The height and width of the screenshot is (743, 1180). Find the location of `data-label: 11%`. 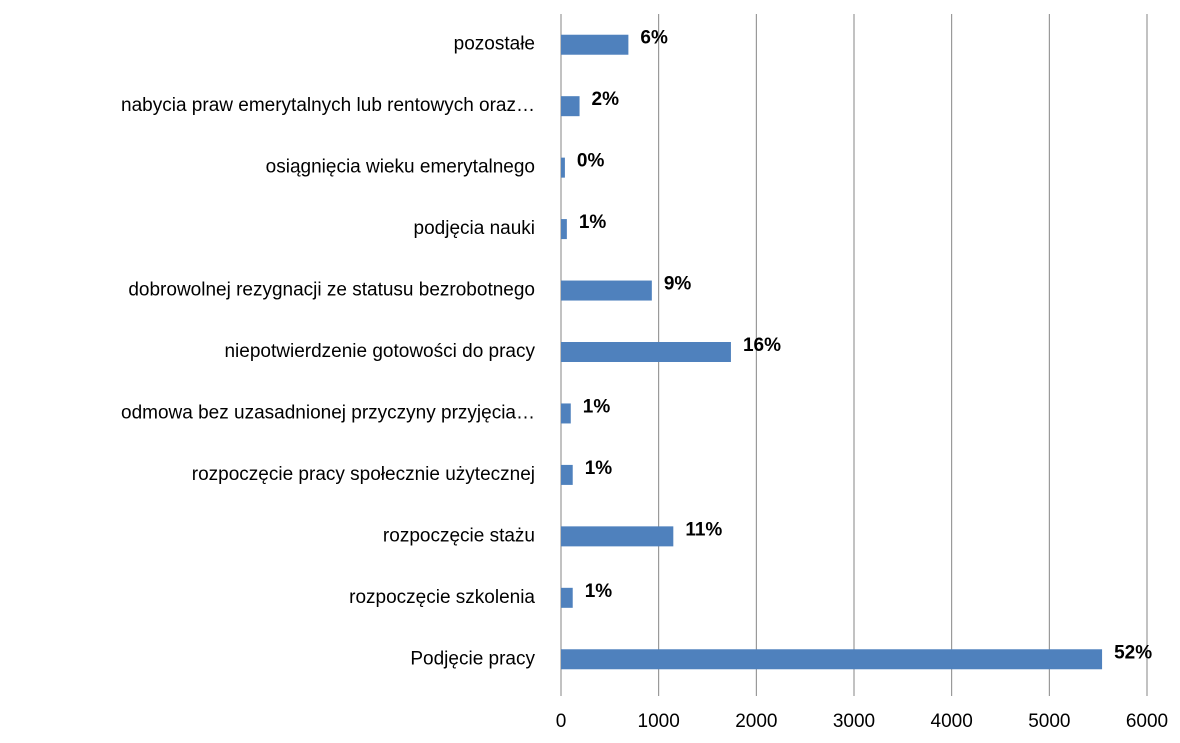

data-label: 11% is located at coordinates (703, 529).